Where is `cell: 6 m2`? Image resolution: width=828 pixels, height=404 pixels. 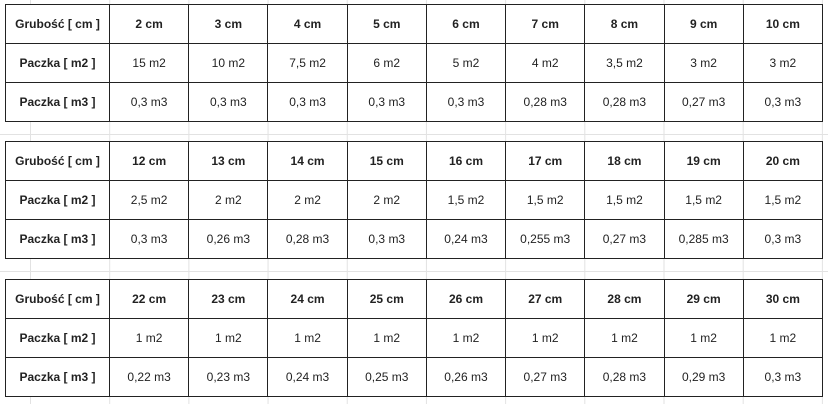 cell: 6 m2 is located at coordinates (386, 63).